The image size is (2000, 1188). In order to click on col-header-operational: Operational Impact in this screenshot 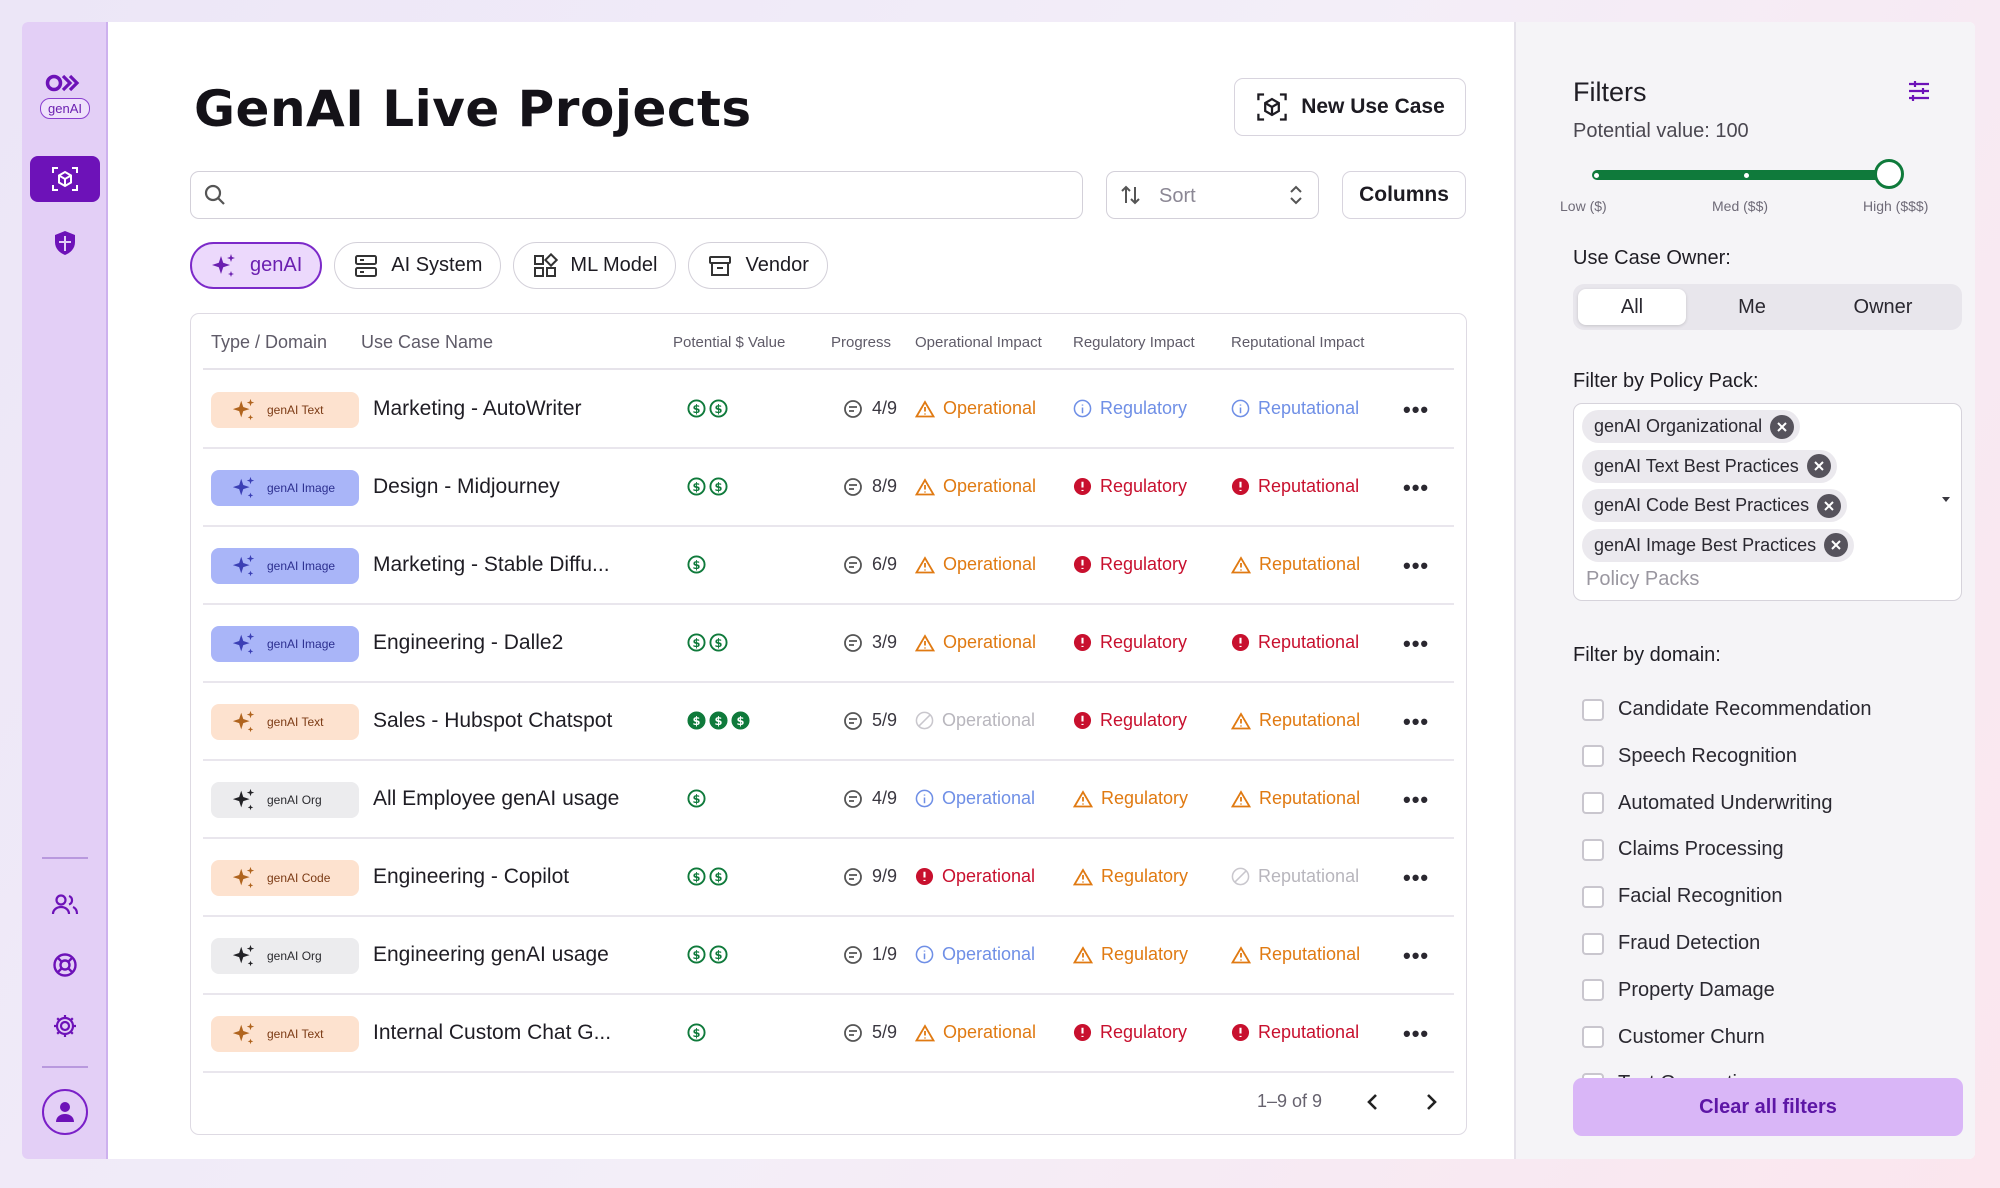, I will do `click(978, 342)`.